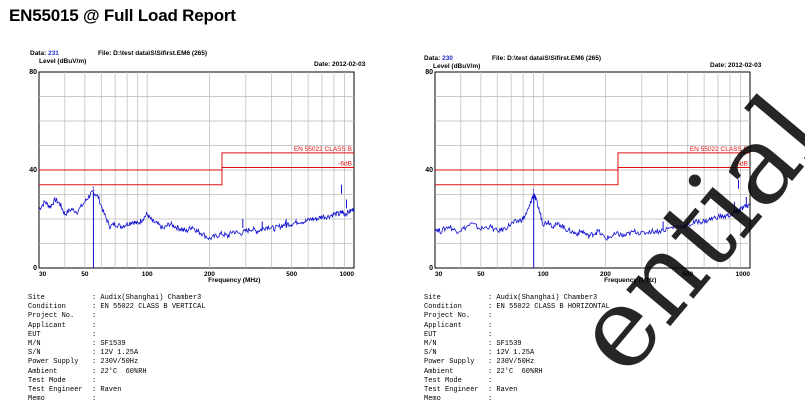  Describe the element at coordinates (116, 316) in the screenshot. I see `info-row: Project No.:` at that location.